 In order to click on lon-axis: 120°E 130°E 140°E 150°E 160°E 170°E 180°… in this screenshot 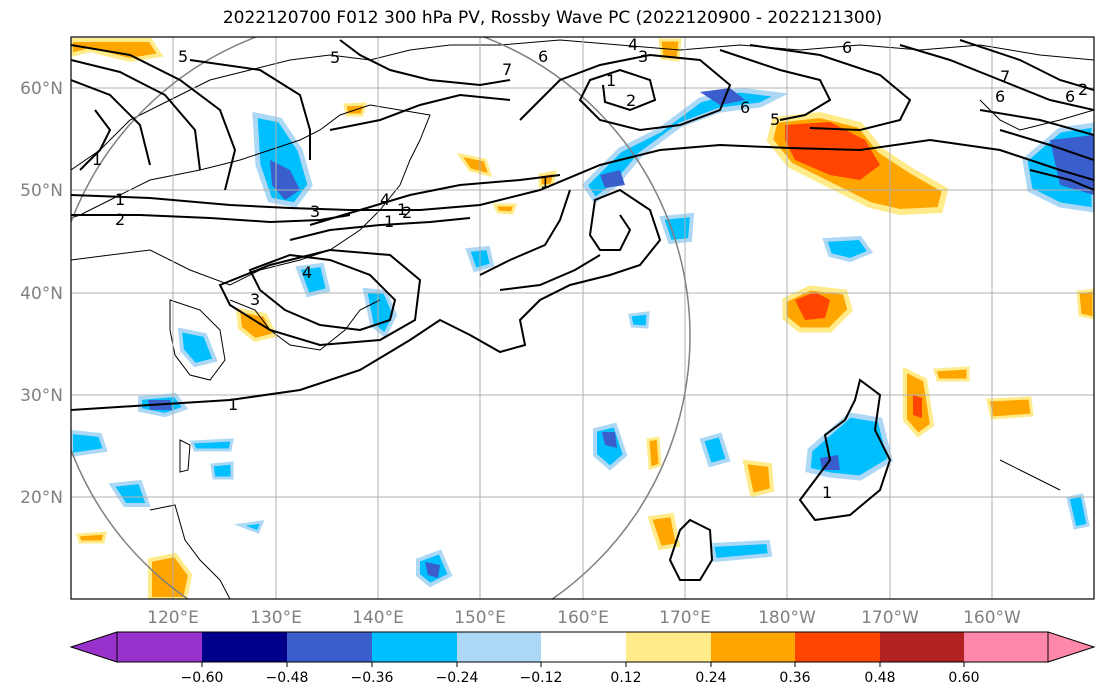, I will do `click(584, 618)`.